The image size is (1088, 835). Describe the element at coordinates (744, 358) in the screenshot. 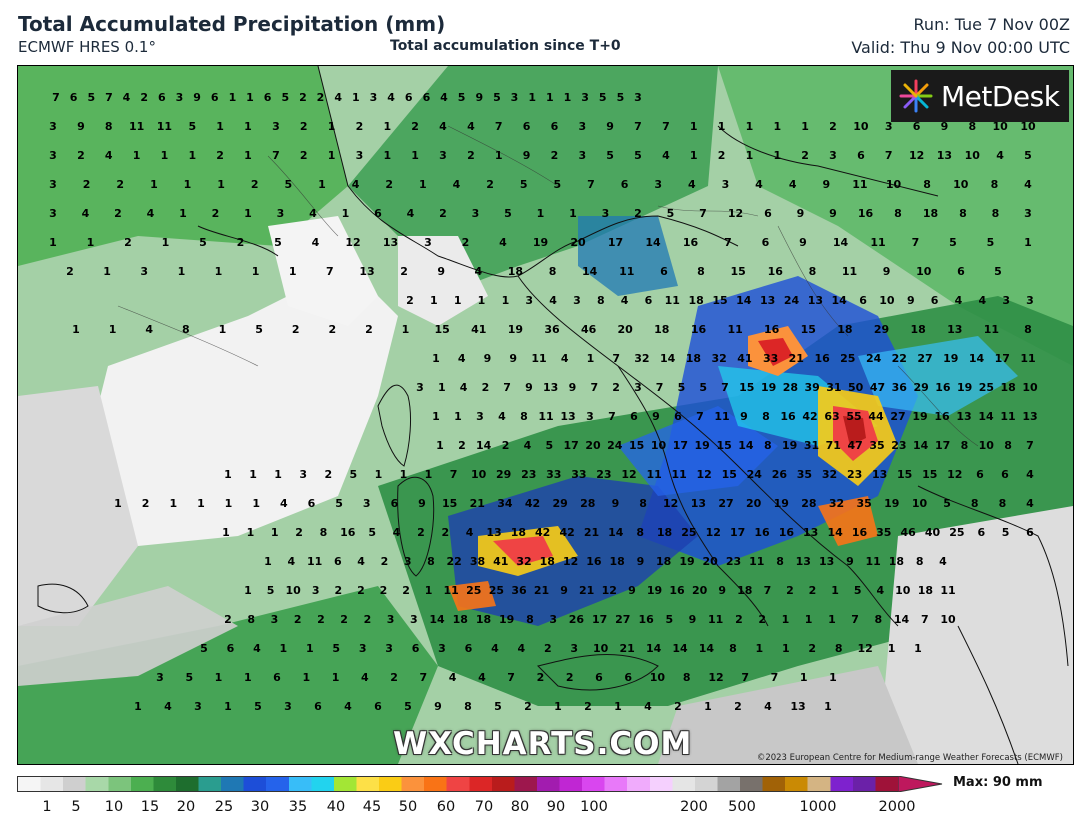

I see `precipitation-value: 41` at that location.